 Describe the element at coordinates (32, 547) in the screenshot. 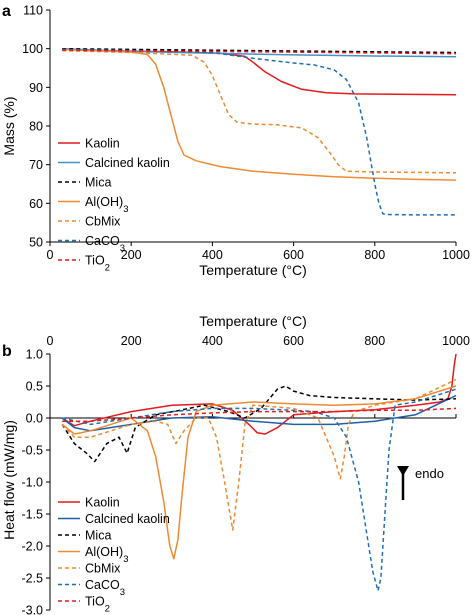

I see `y-tick-label: -2.0` at that location.